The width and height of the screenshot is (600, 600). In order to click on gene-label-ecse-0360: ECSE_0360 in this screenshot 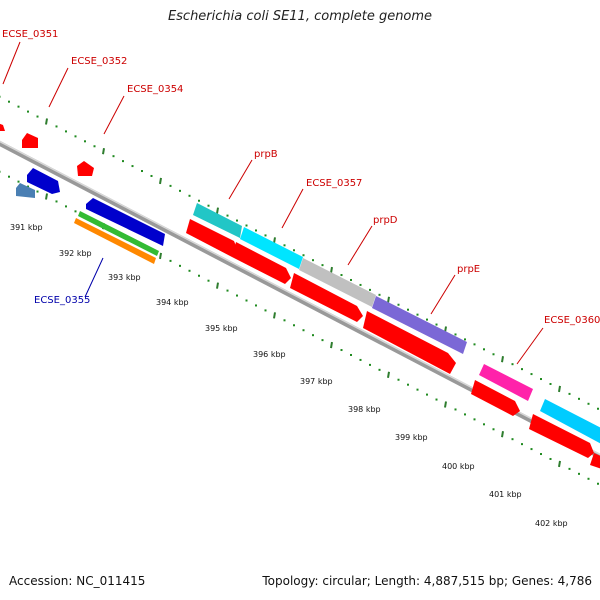, I will do `click(572, 320)`.